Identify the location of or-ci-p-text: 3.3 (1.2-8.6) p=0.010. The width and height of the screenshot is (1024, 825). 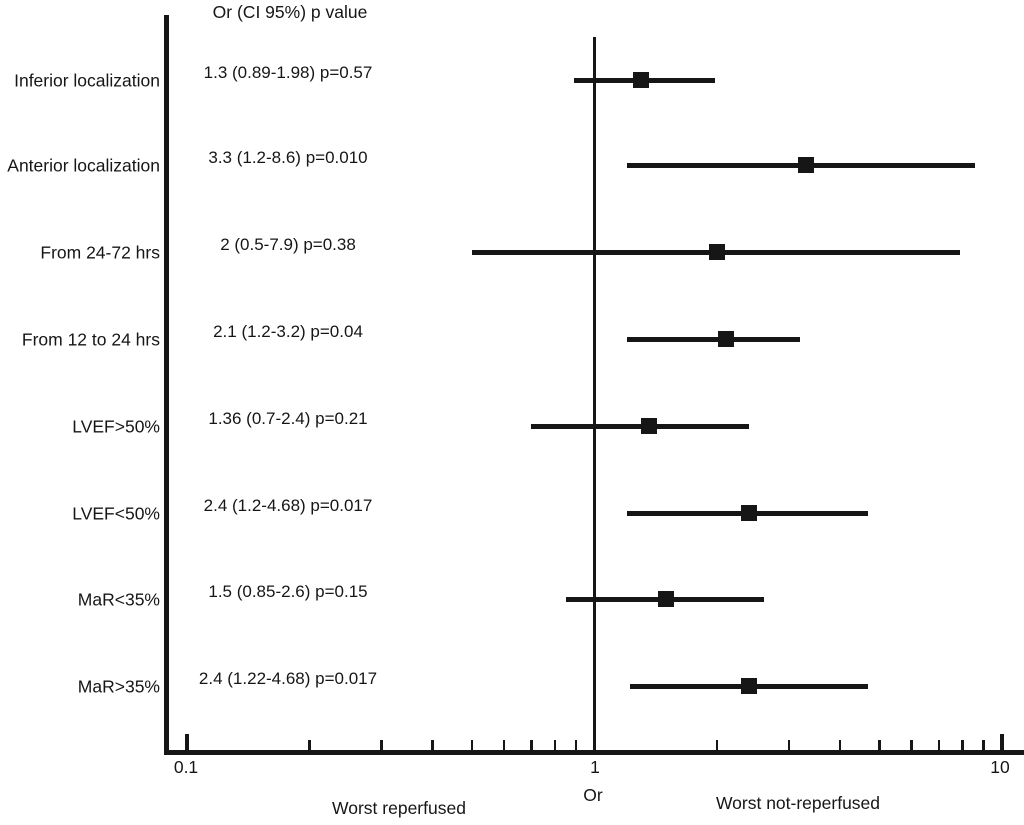
(288, 157).